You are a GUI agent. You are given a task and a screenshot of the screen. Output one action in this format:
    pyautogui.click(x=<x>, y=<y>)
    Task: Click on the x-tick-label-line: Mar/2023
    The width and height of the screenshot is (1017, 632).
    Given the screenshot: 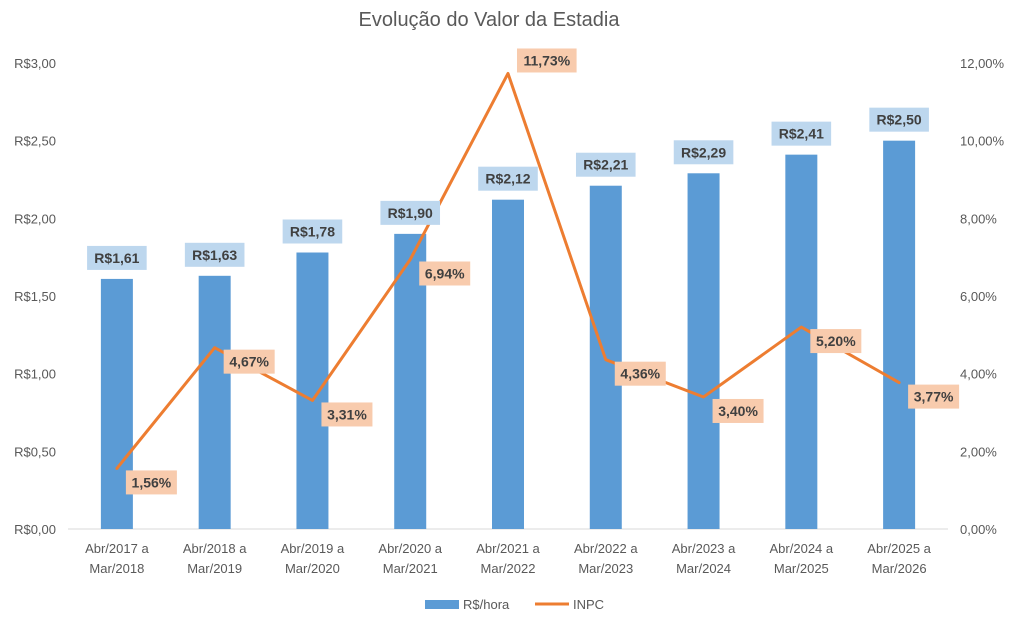 What is the action you would take?
    pyautogui.click(x=605, y=568)
    